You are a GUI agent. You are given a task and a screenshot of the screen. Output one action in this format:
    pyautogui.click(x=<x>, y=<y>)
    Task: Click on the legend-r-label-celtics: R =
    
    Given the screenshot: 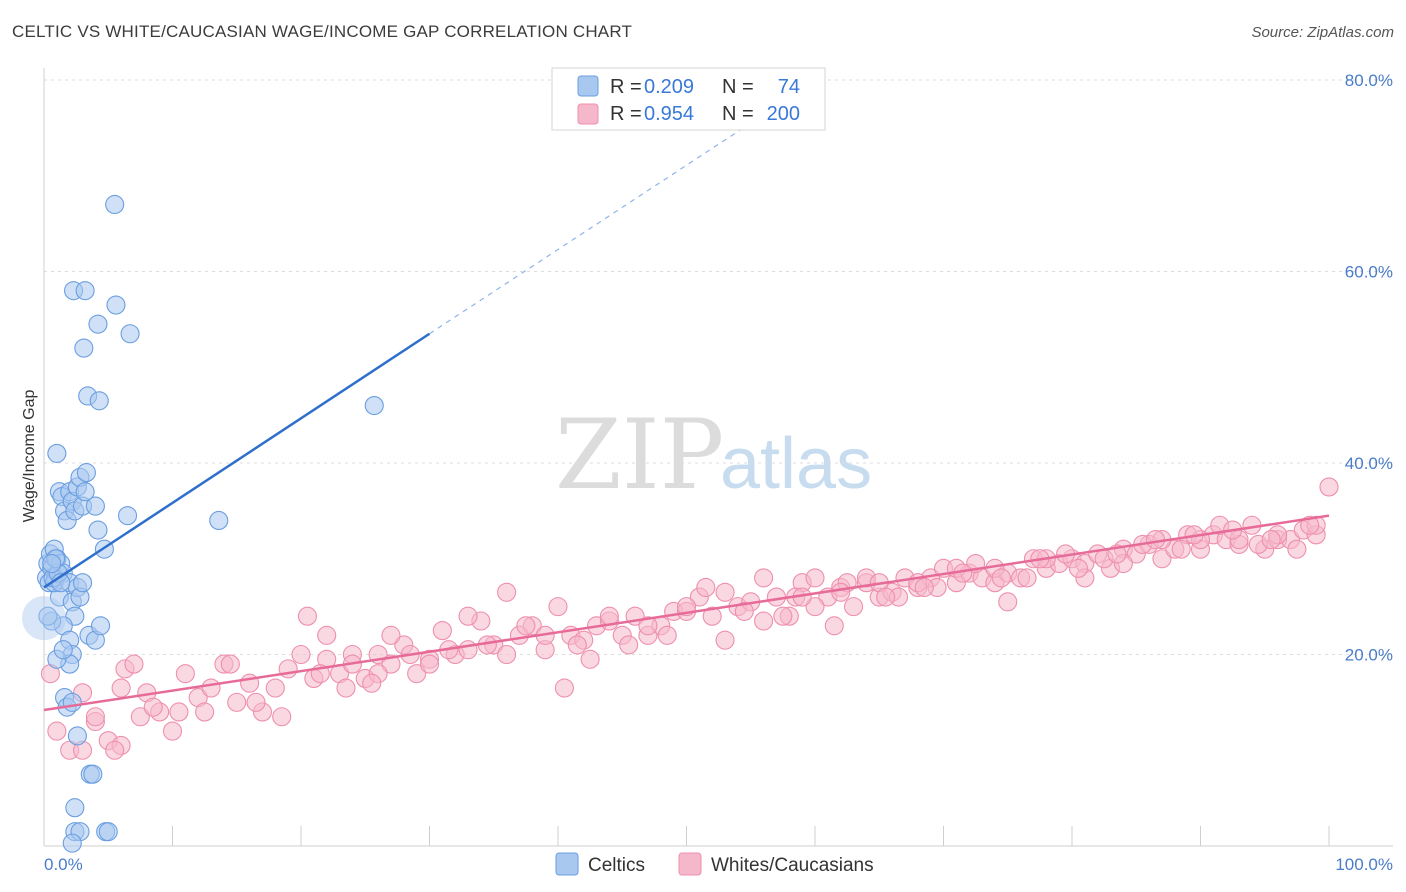 What is the action you would take?
    pyautogui.click(x=626, y=87)
    